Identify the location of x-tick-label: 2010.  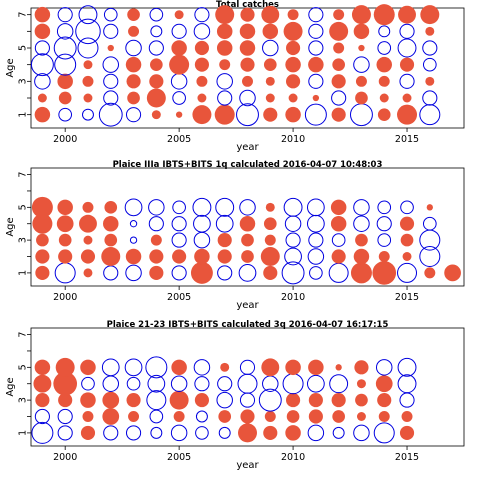
(293, 297).